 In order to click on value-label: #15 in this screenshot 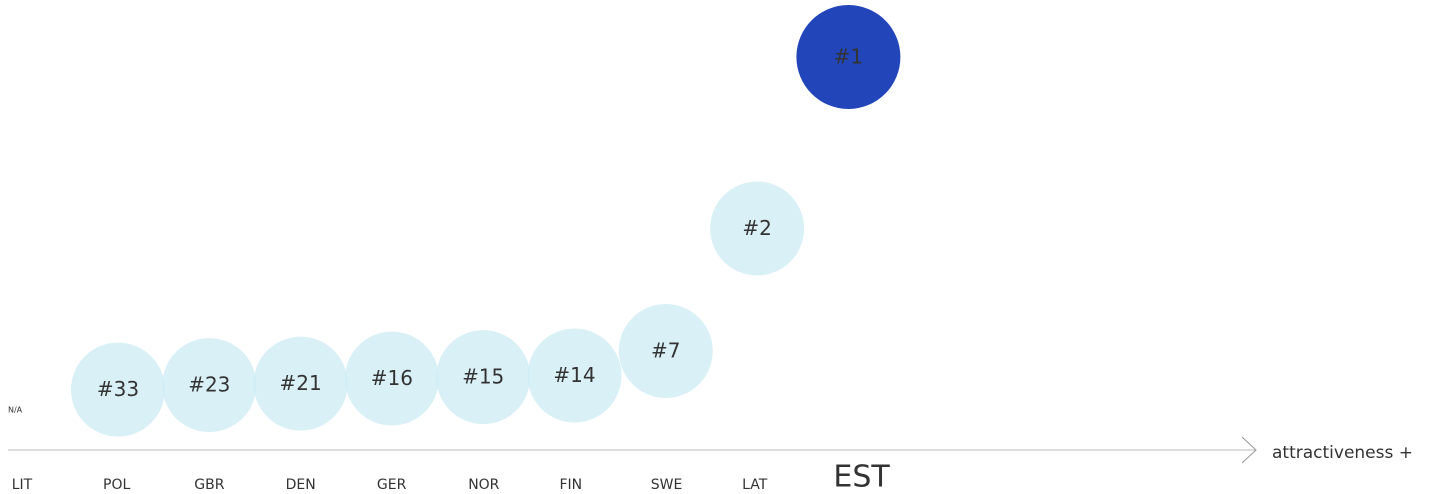, I will do `click(483, 377)`.